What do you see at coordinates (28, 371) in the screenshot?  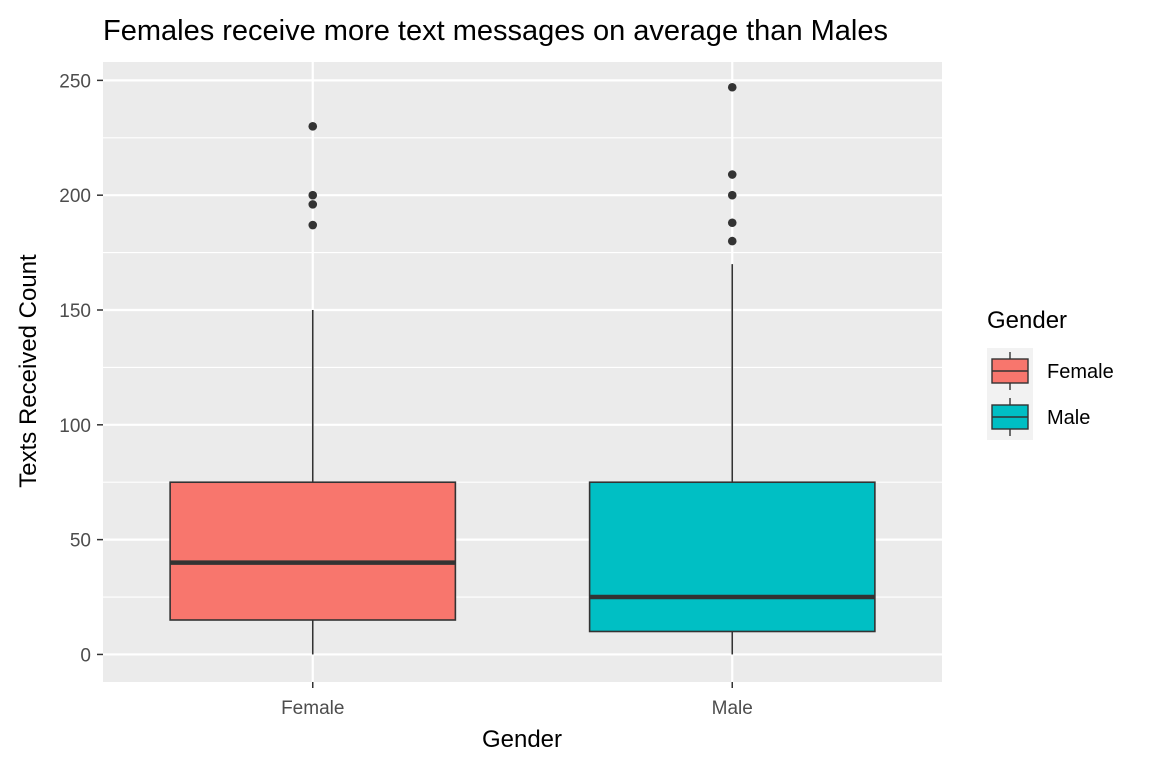 I see `y-axis-title: Texts Received Count` at bounding box center [28, 371].